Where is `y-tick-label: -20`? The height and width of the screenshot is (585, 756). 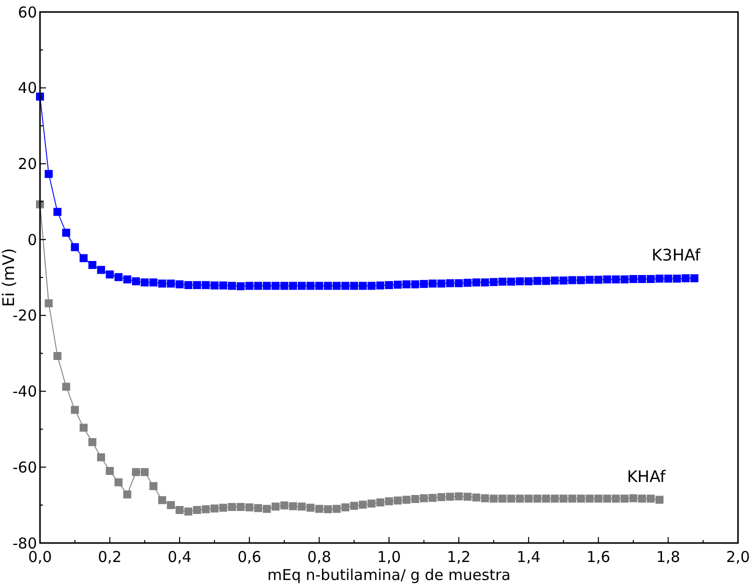
y-tick-label: -20 is located at coordinates (24, 315).